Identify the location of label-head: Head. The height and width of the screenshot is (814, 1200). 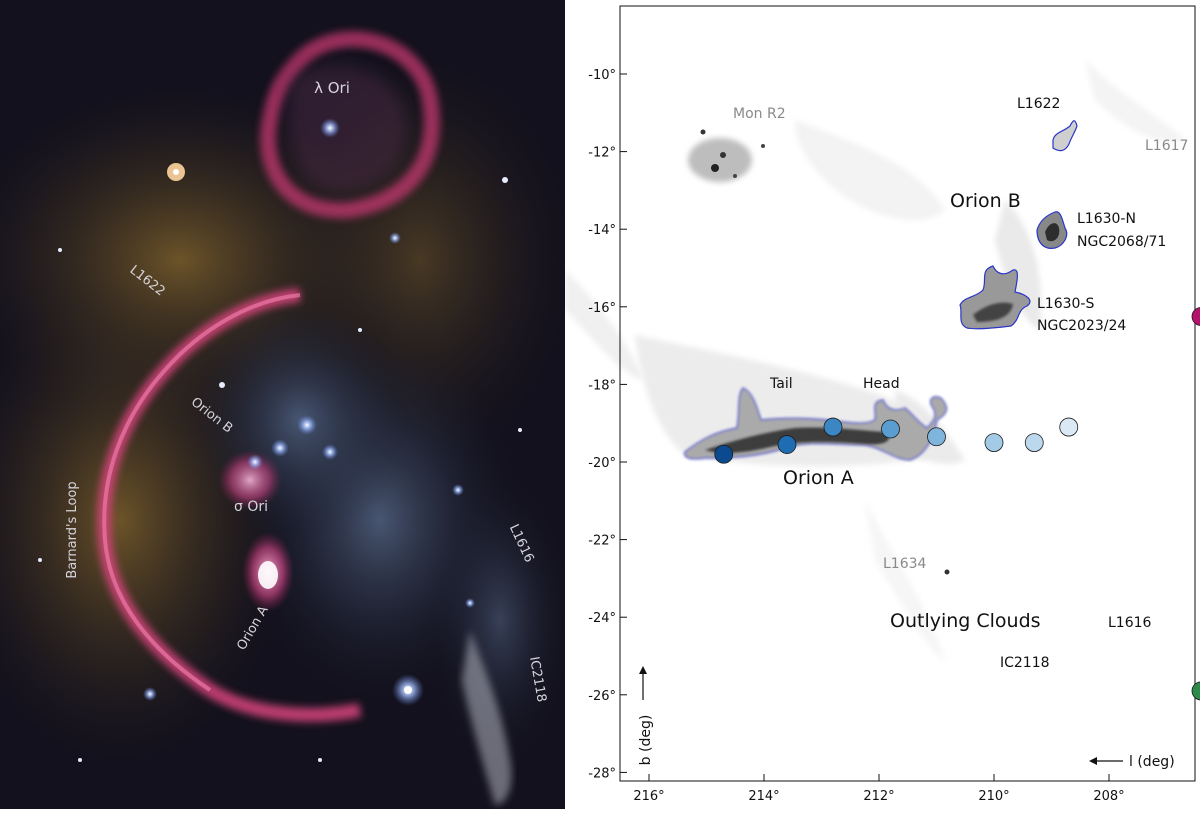
(881, 384).